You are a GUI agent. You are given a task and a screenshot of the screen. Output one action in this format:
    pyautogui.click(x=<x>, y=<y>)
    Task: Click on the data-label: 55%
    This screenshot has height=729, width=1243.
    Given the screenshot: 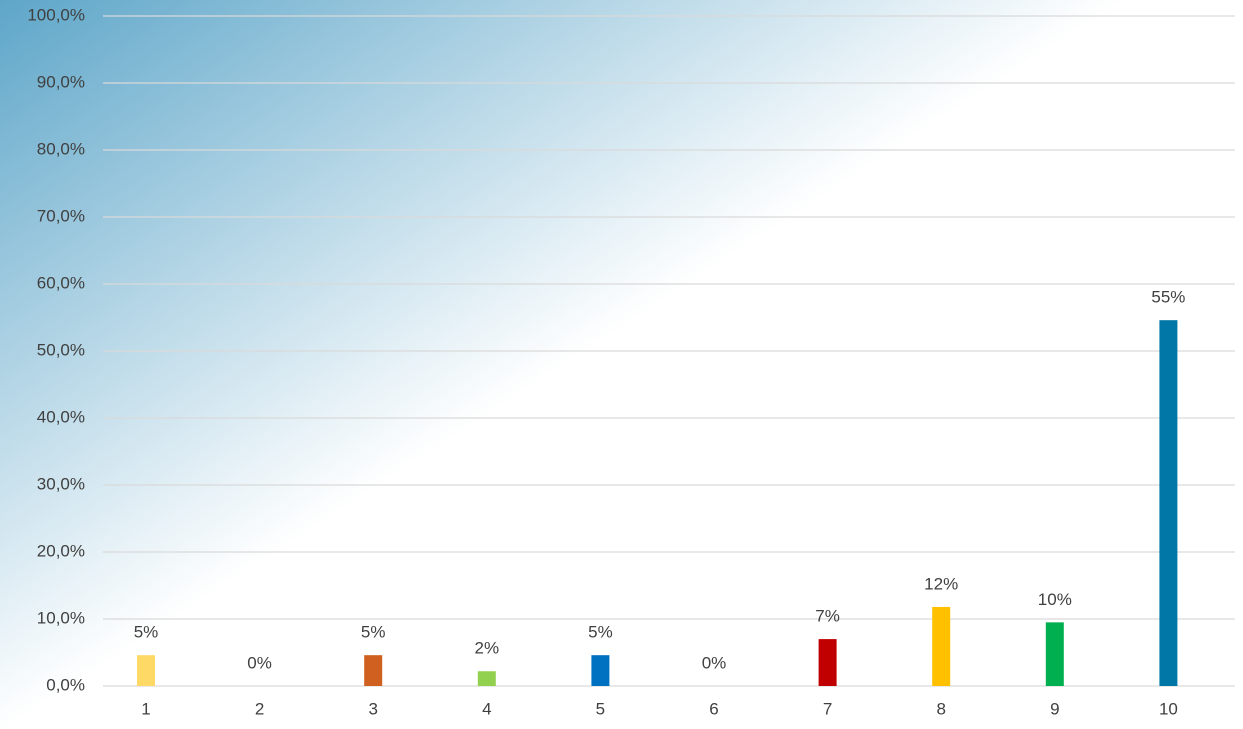 What is the action you would take?
    pyautogui.click(x=1168, y=297)
    